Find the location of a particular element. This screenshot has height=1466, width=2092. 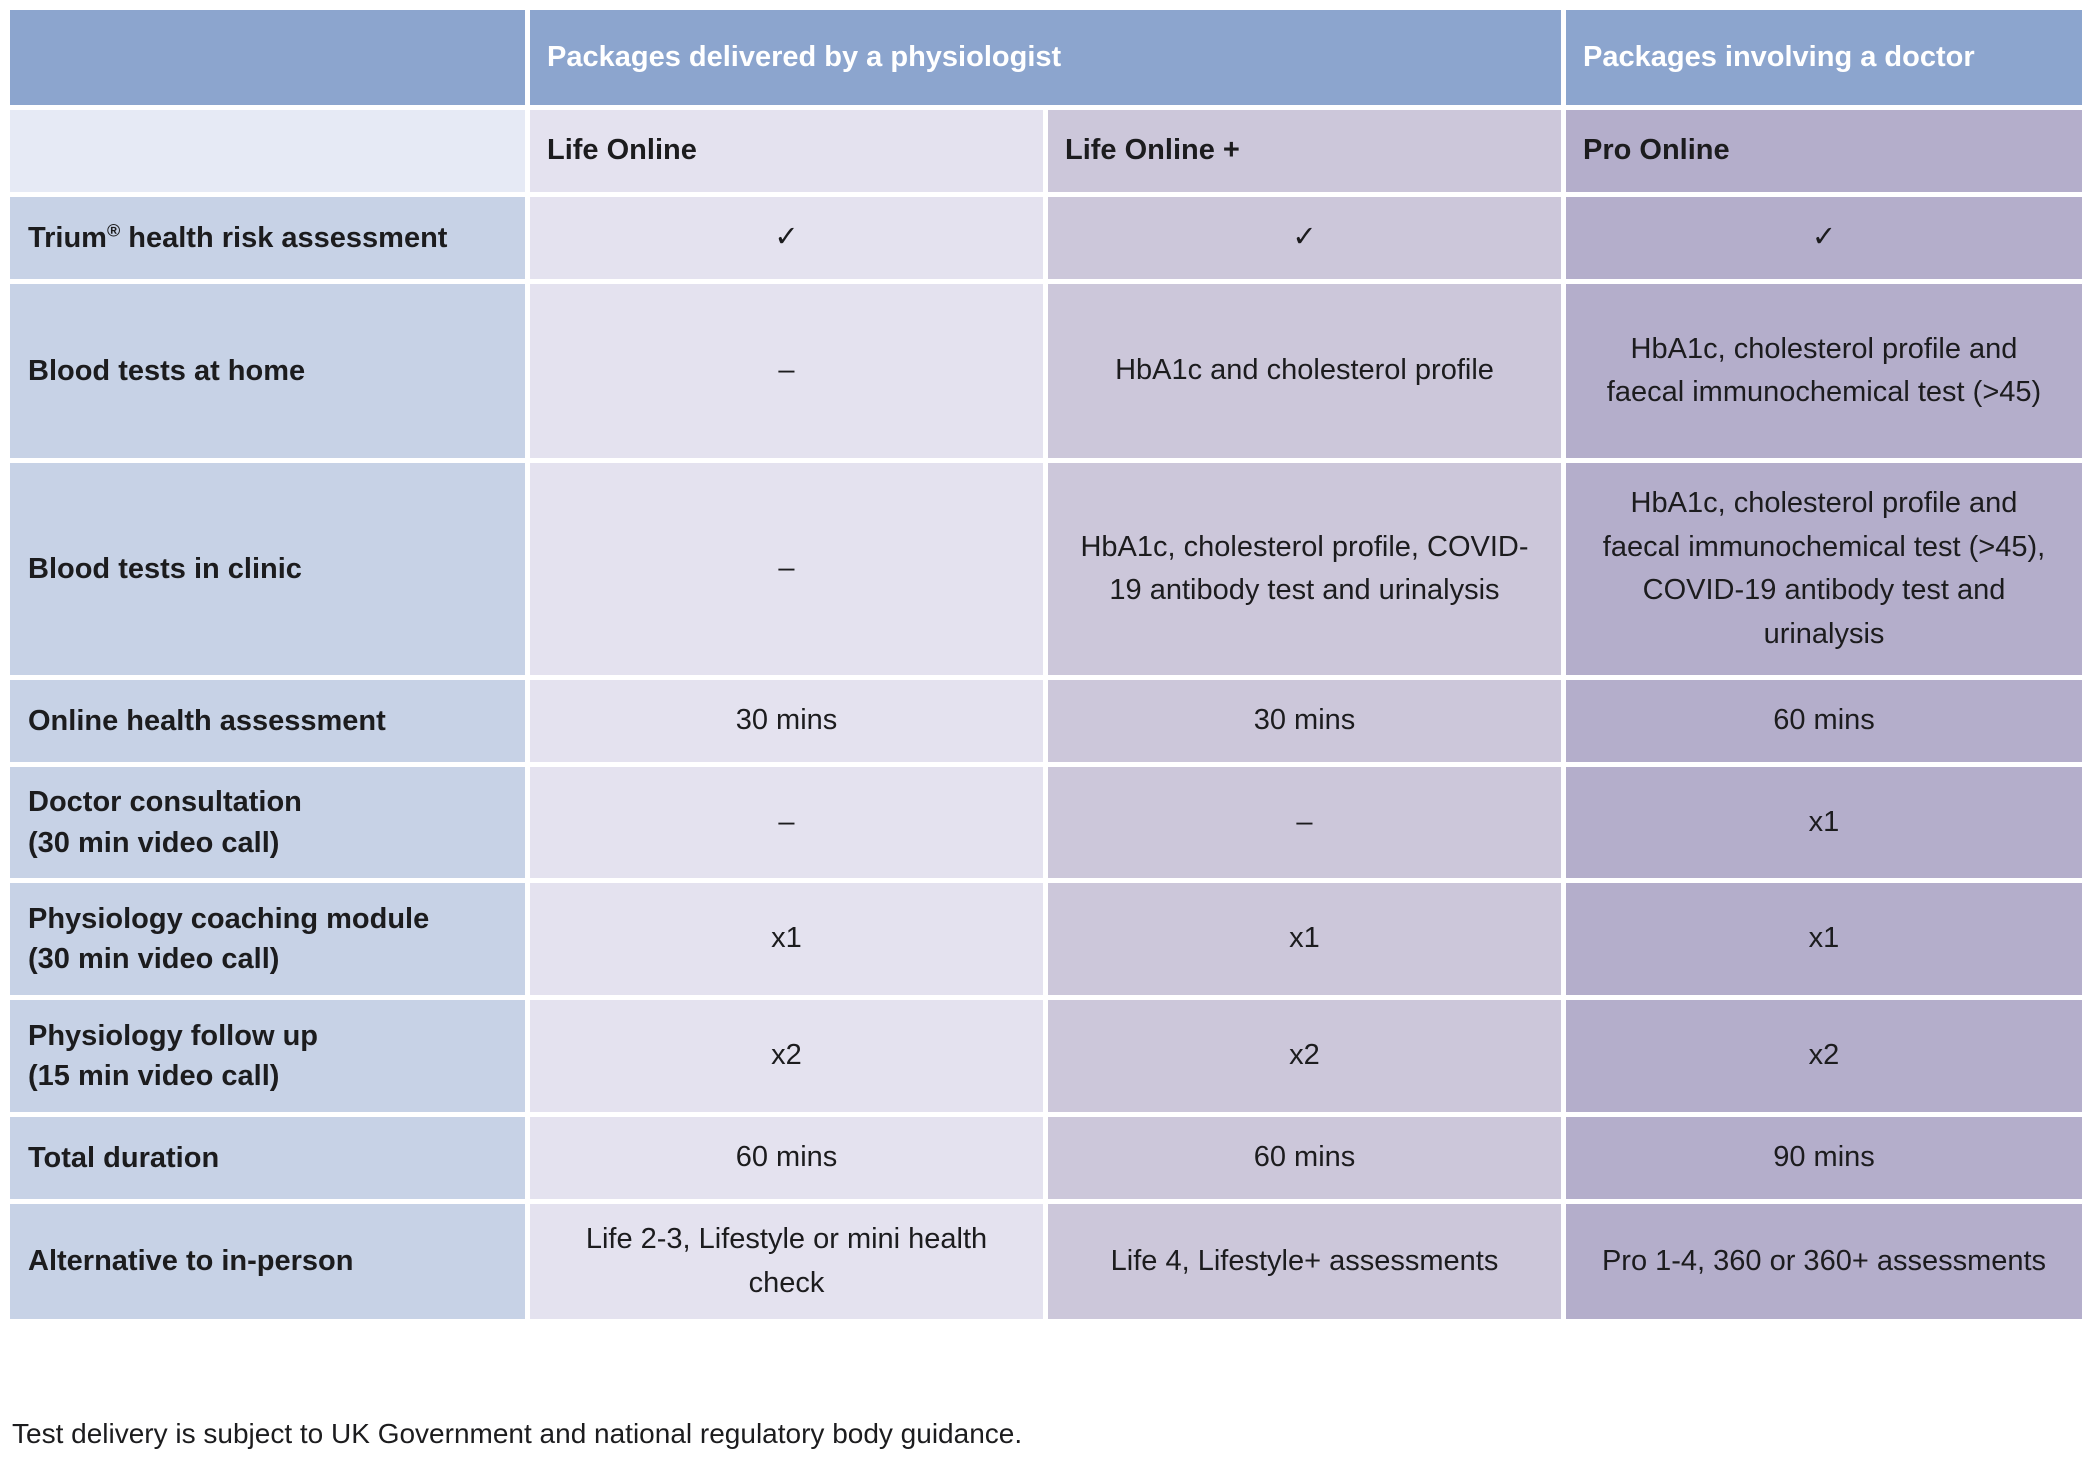

table-cell: 90 mins is located at coordinates (1824, 1158).